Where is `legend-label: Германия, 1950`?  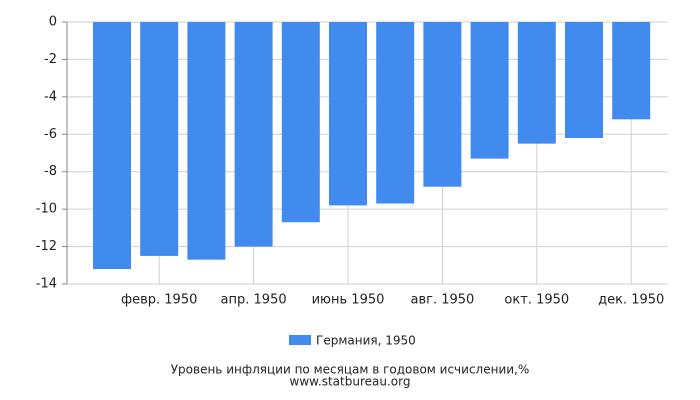
legend-label: Германия, 1950 is located at coordinates (366, 341).